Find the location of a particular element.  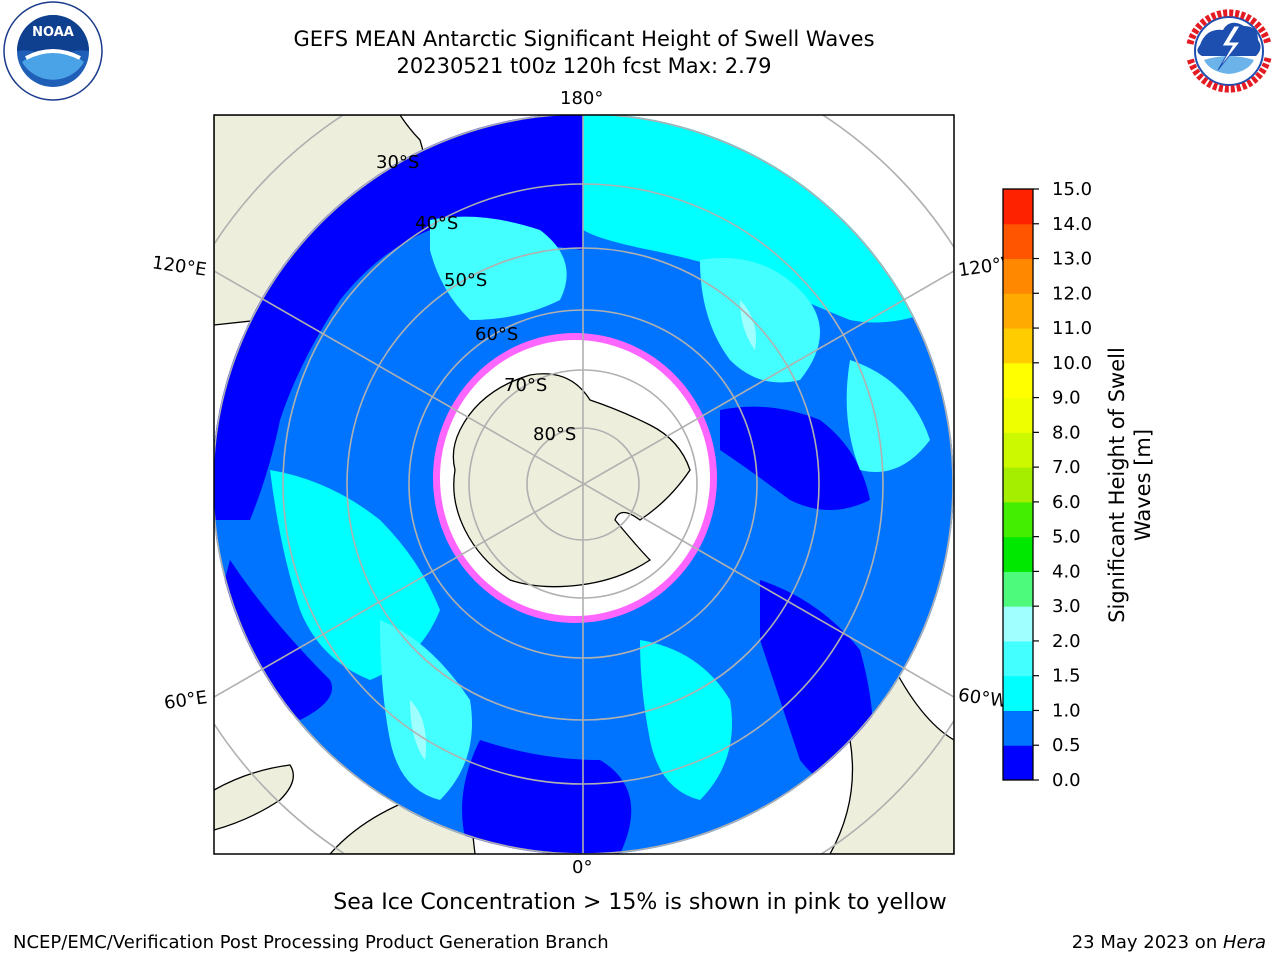

lat-label-60s: 60°S is located at coordinates (497, 334).